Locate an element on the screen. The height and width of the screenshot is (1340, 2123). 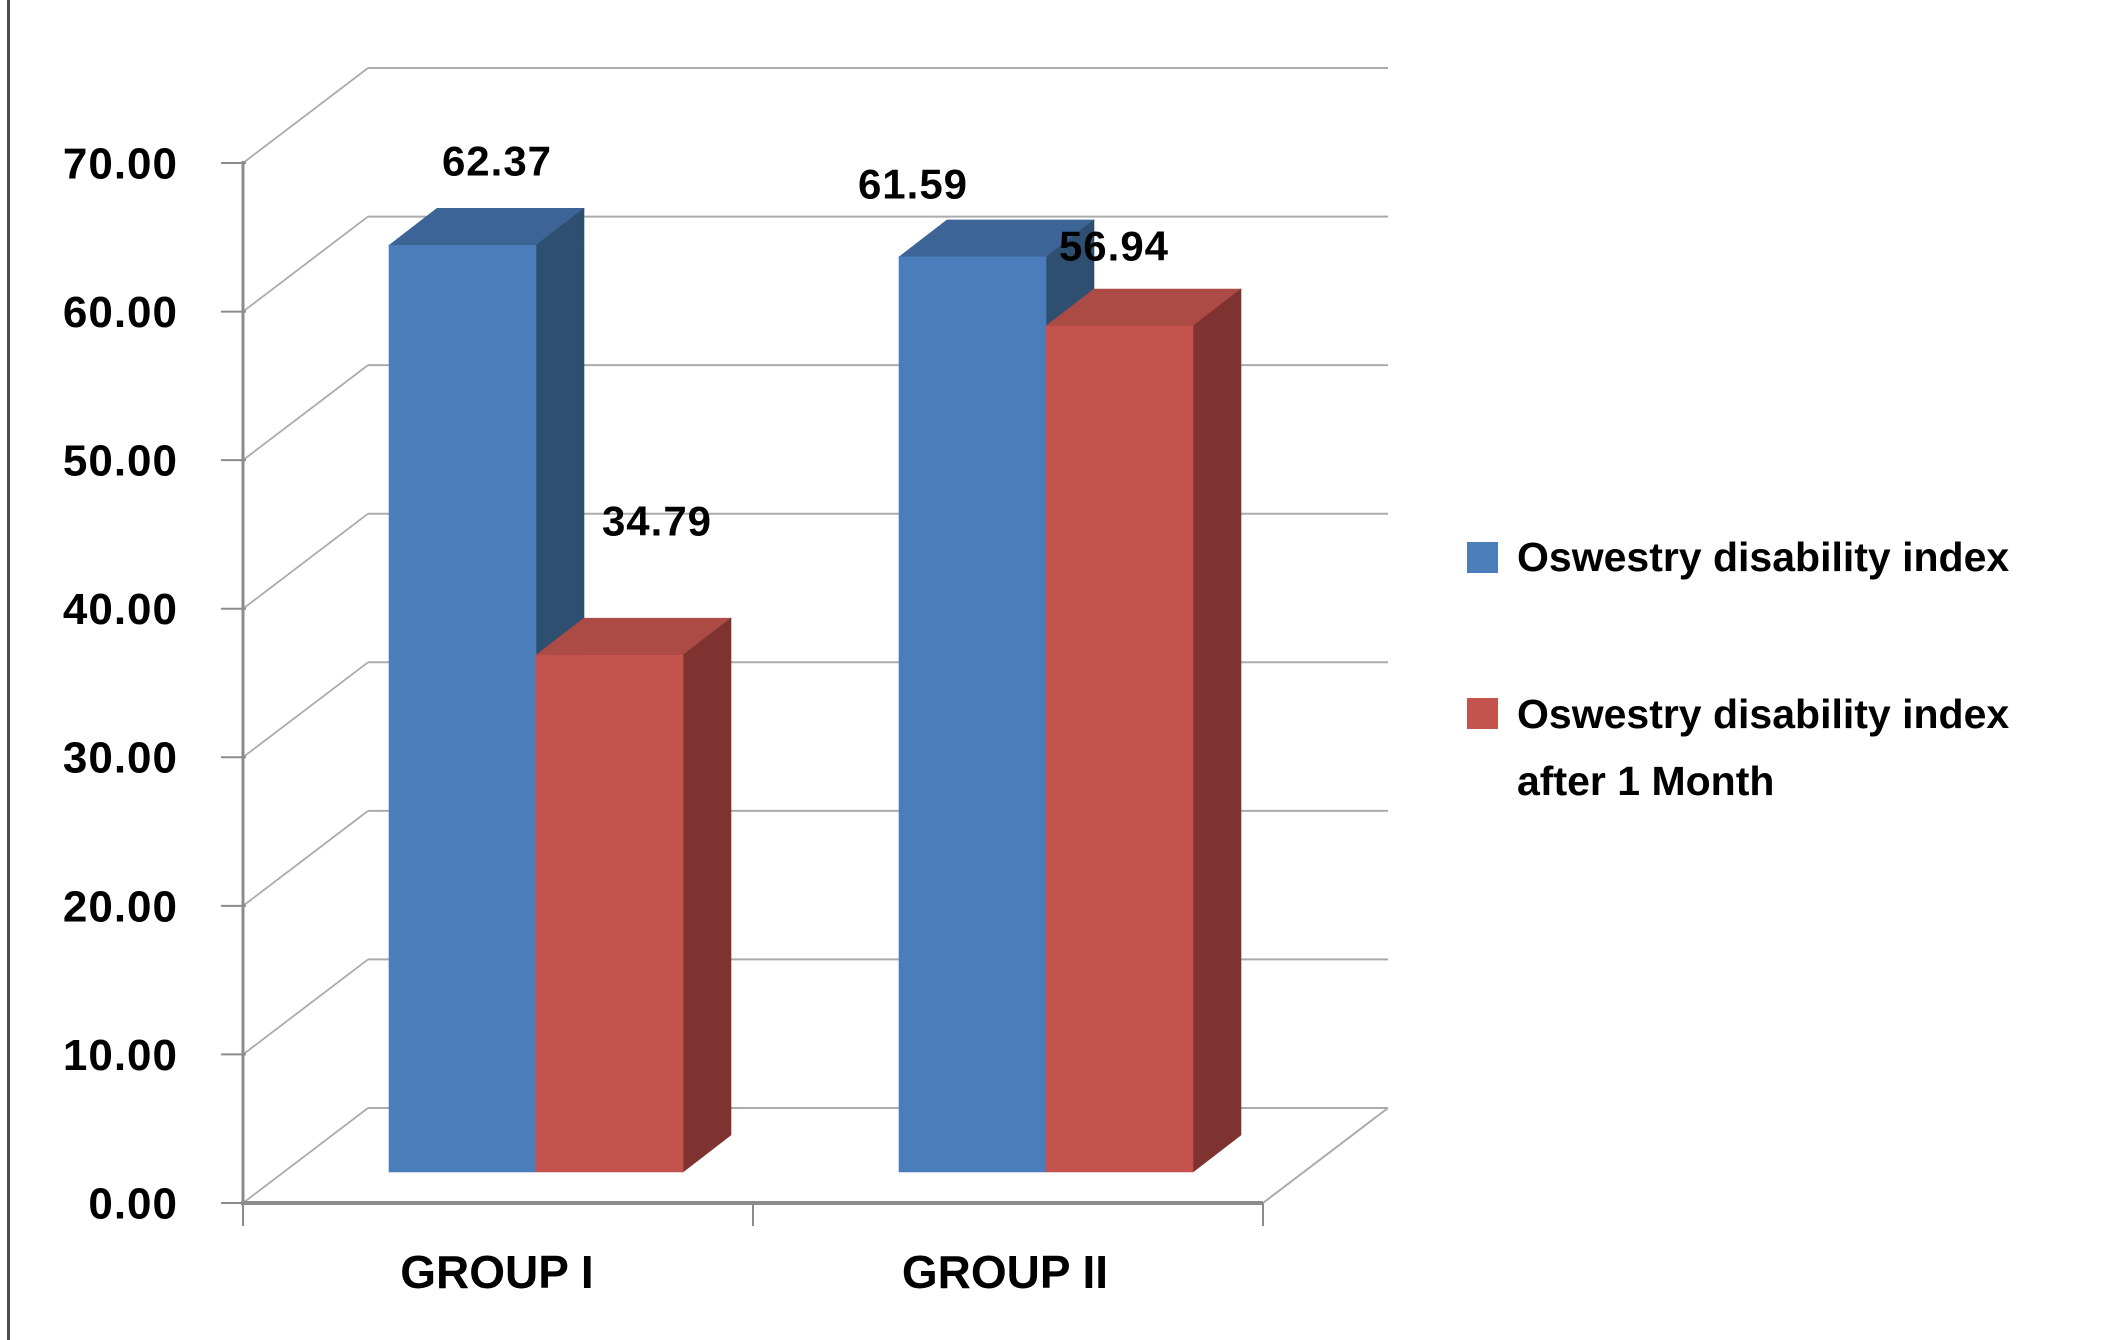
y-tick-label: 10.00 is located at coordinates (120, 1055).